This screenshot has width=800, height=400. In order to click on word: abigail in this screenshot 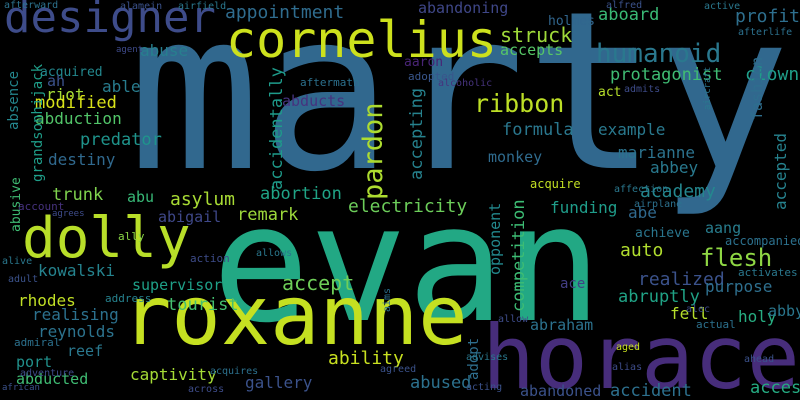, I will do `click(189, 217)`.